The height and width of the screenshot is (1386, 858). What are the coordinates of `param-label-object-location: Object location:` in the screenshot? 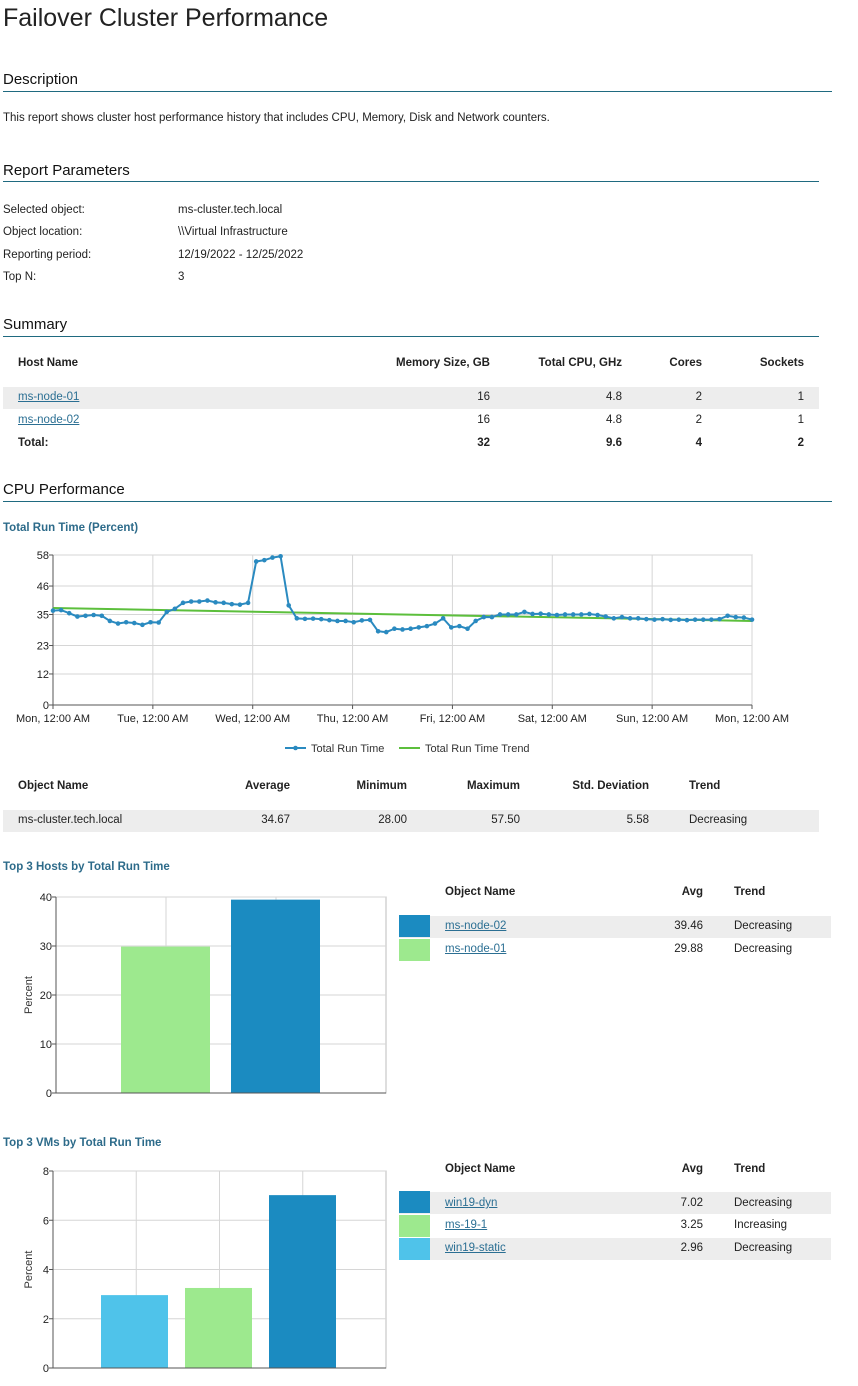 It's located at (43, 232).